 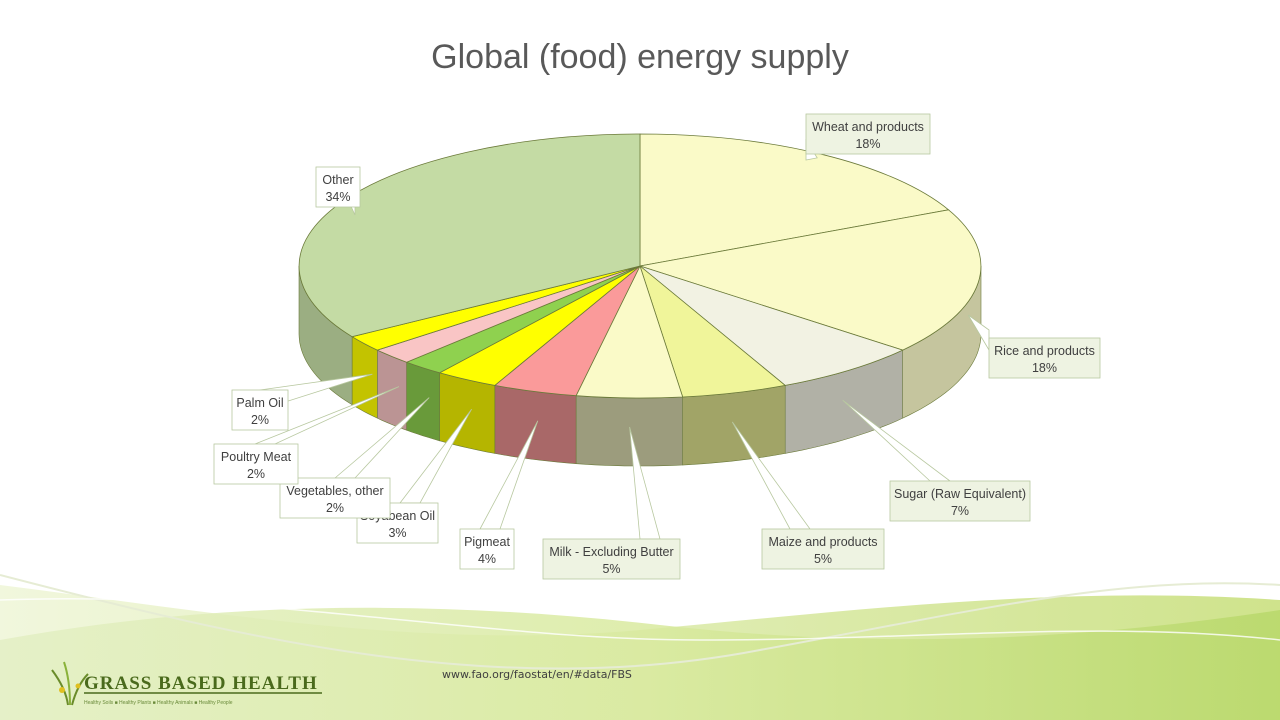 What do you see at coordinates (822, 542) in the screenshot?
I see `data-label-name-3: Maize and products` at bounding box center [822, 542].